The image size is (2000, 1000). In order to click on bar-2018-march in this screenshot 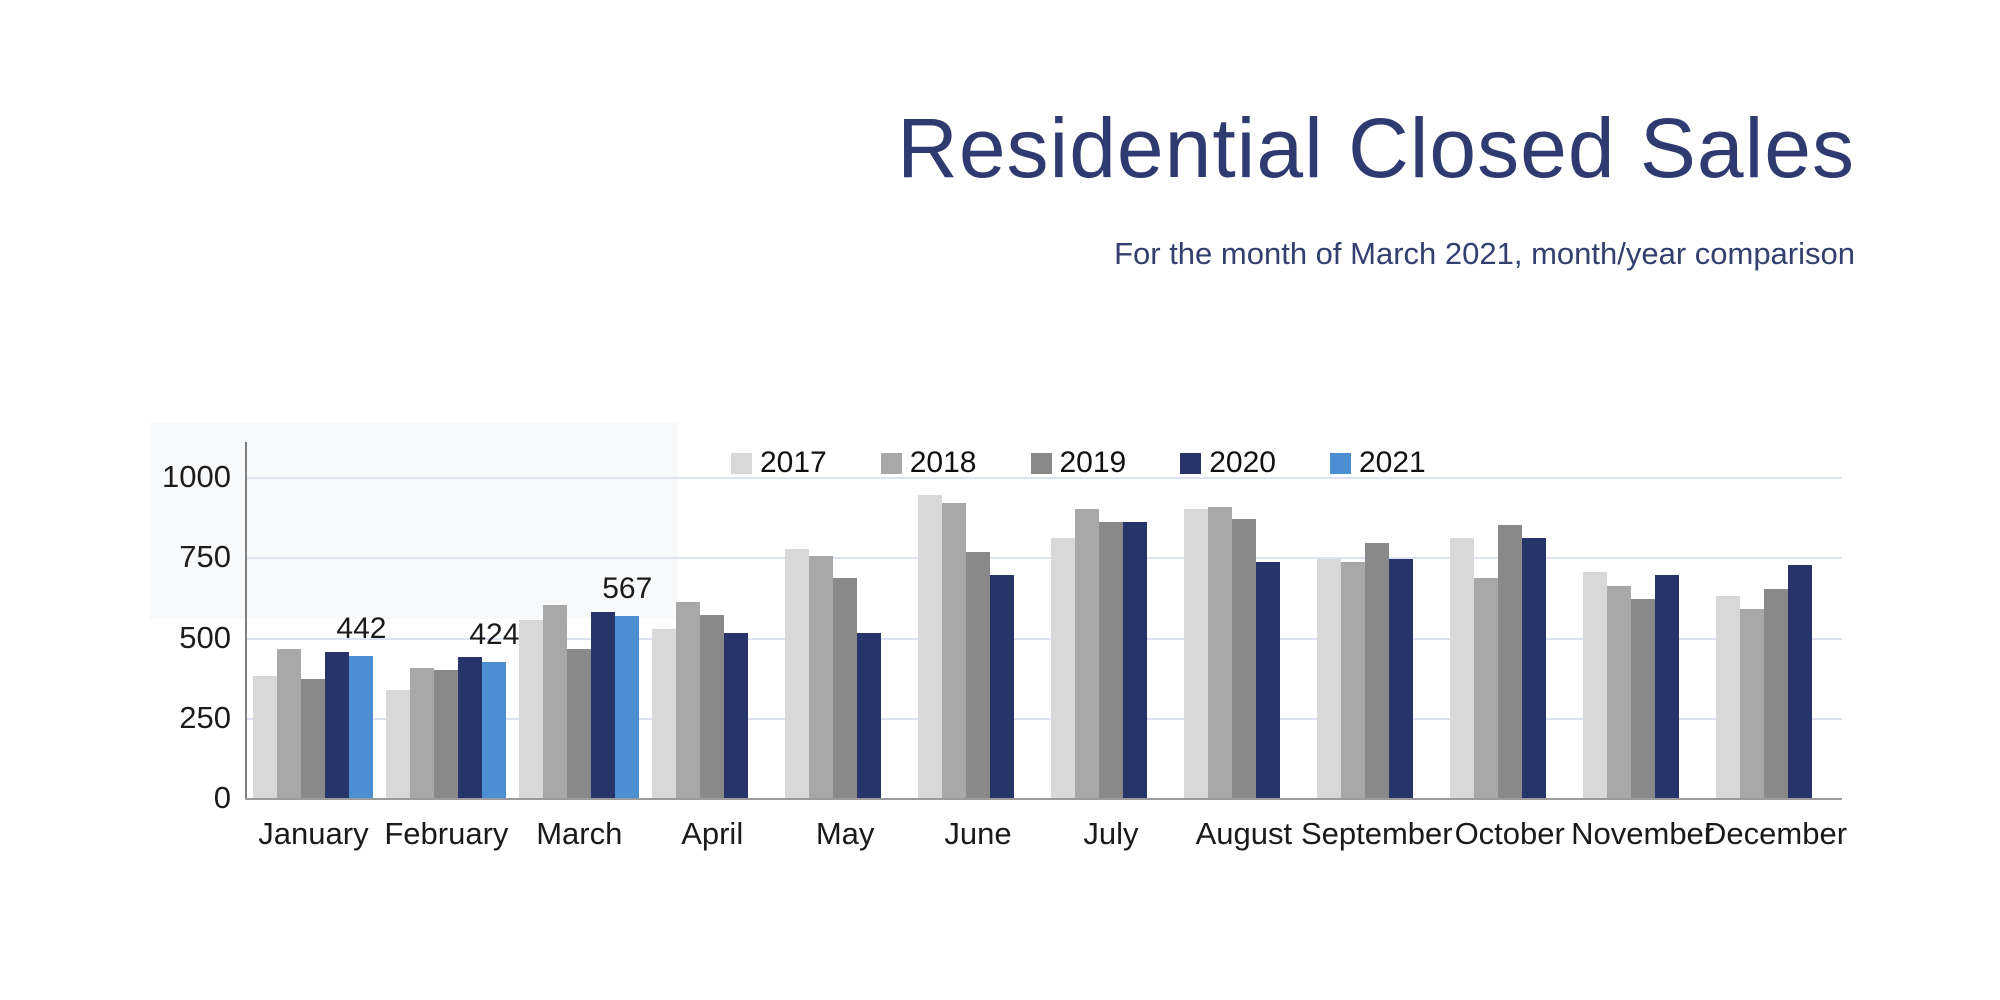, I will do `click(555, 701)`.